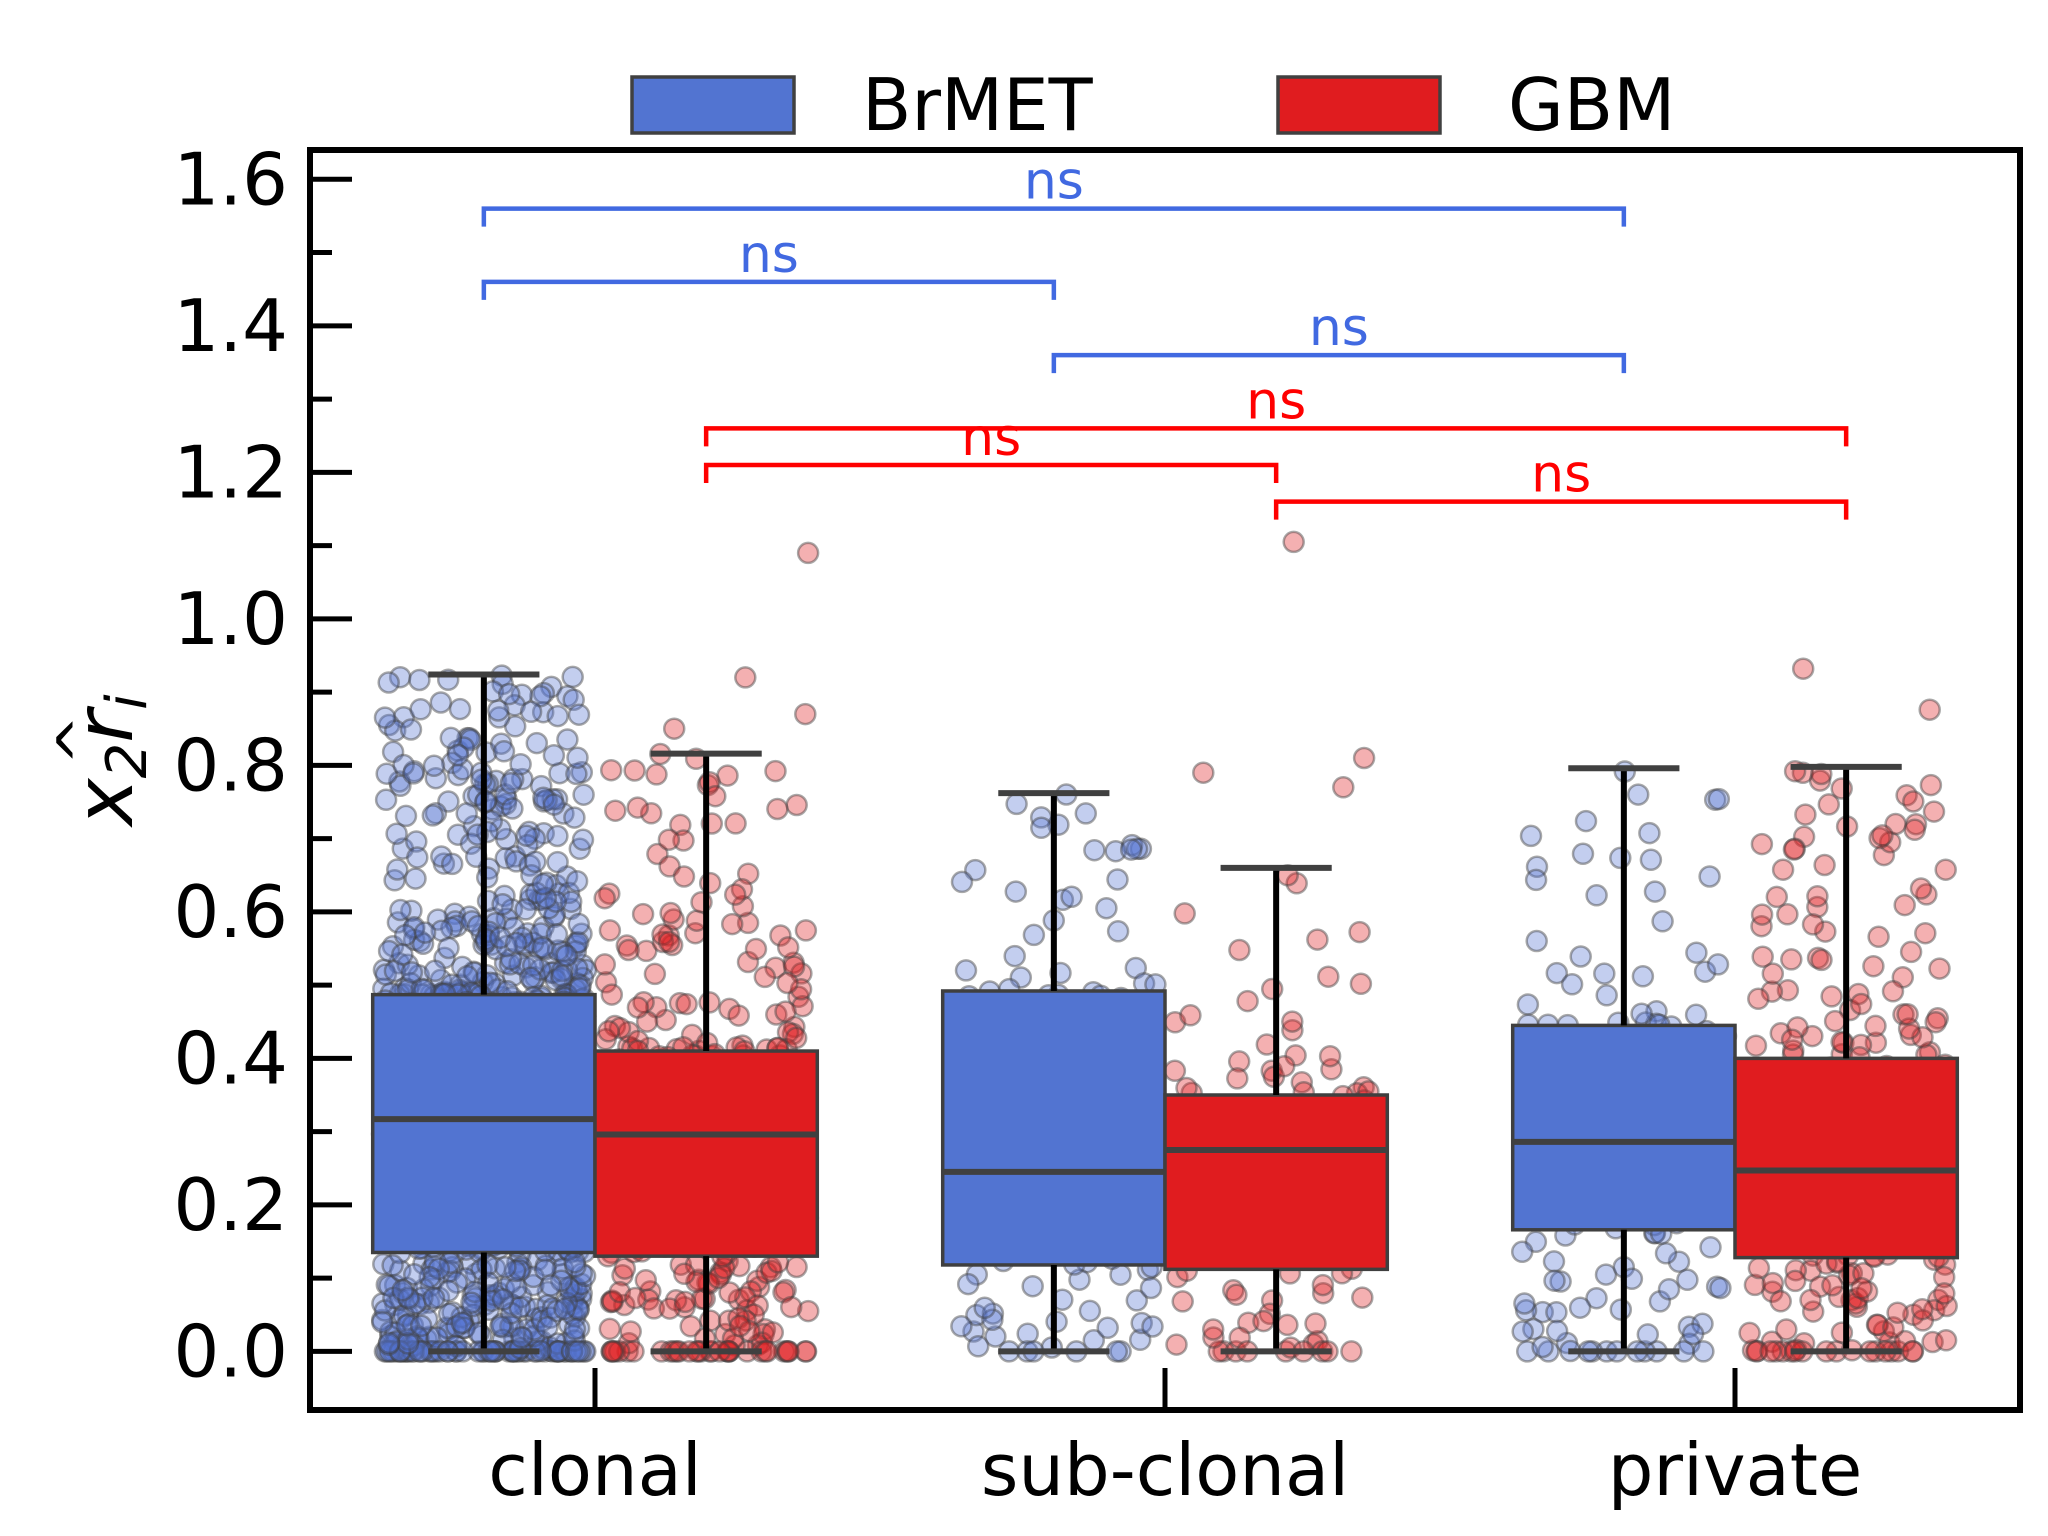 Image resolution: width=2048 pixels, height=1536 pixels. Describe the element at coordinates (713, 105) in the screenshot. I see `legend-swatch` at that location.